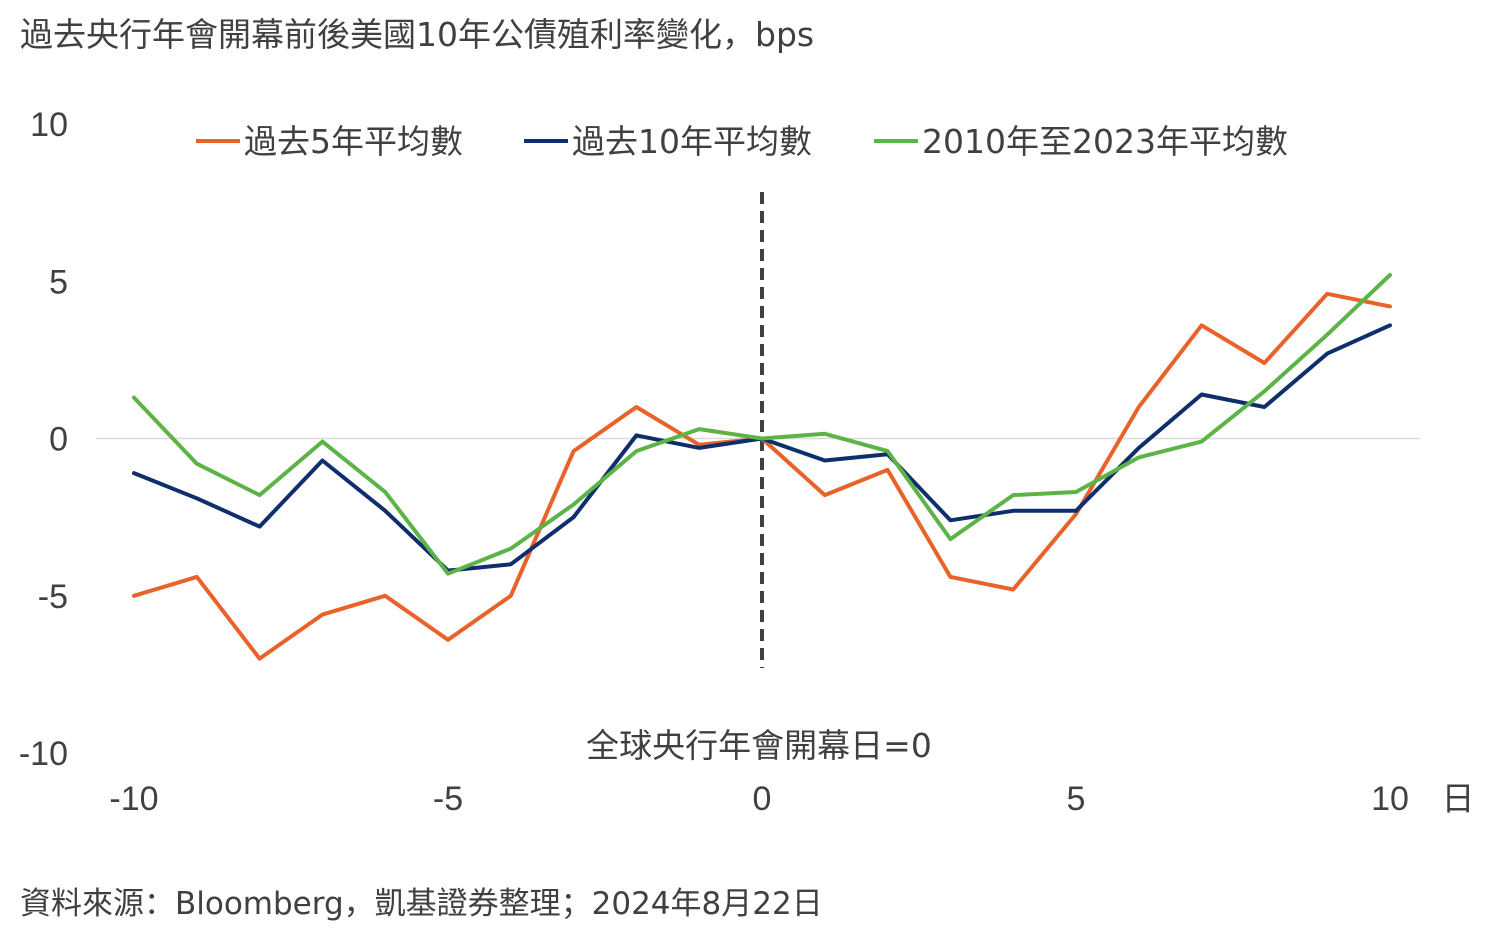 This screenshot has width=1509, height=946. Describe the element at coordinates (1390, 799) in the screenshot. I see `x-tick-label: 10` at that location.